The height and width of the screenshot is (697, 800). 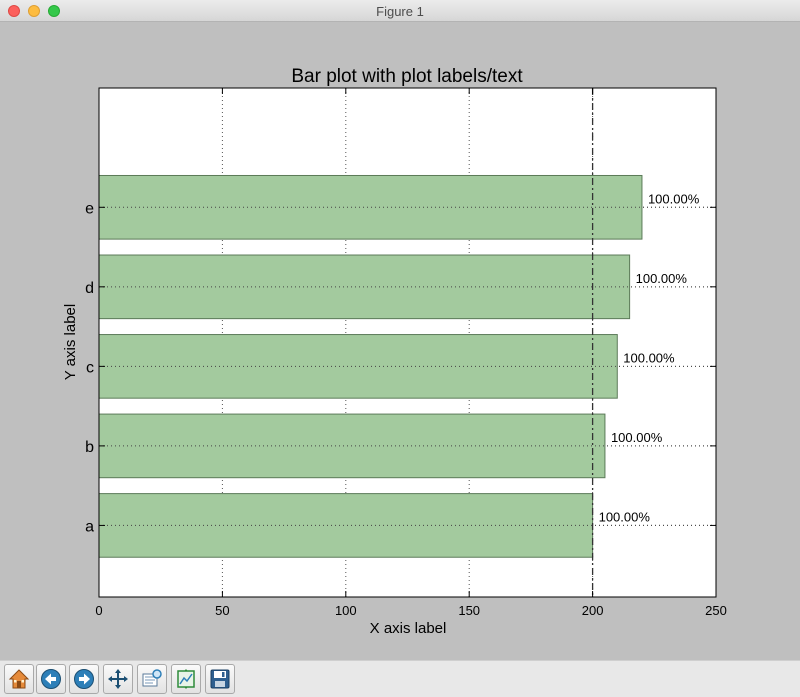 I want to click on home-icon, so click(x=19, y=679).